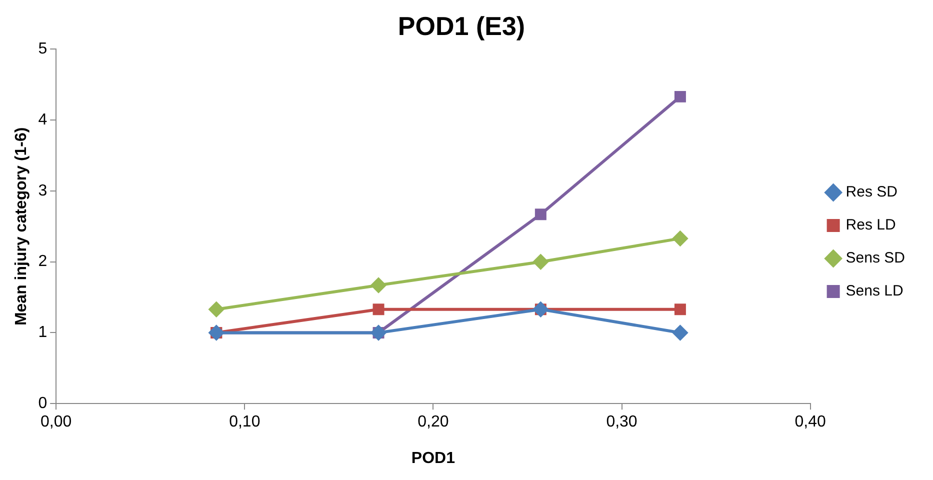  Describe the element at coordinates (871, 225) in the screenshot. I see `legend-label: Res LD` at that location.